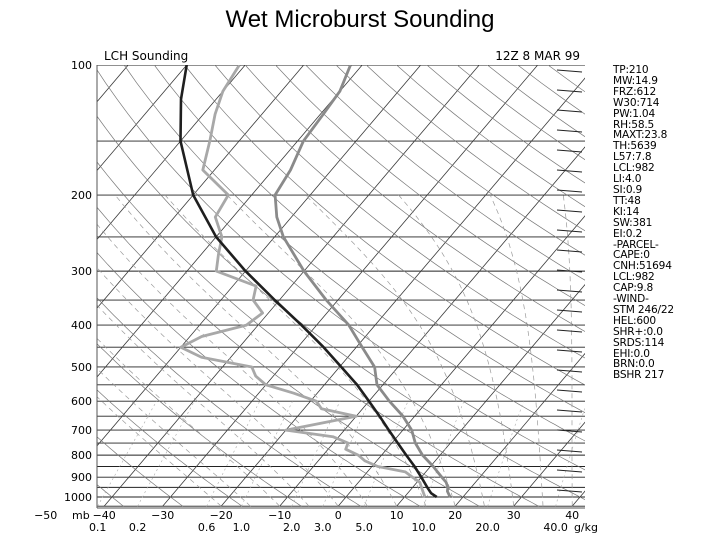 The height and width of the screenshot is (540, 720). What do you see at coordinates (633, 222) in the screenshot?
I see `stability-index-line: SW:381` at bounding box center [633, 222].